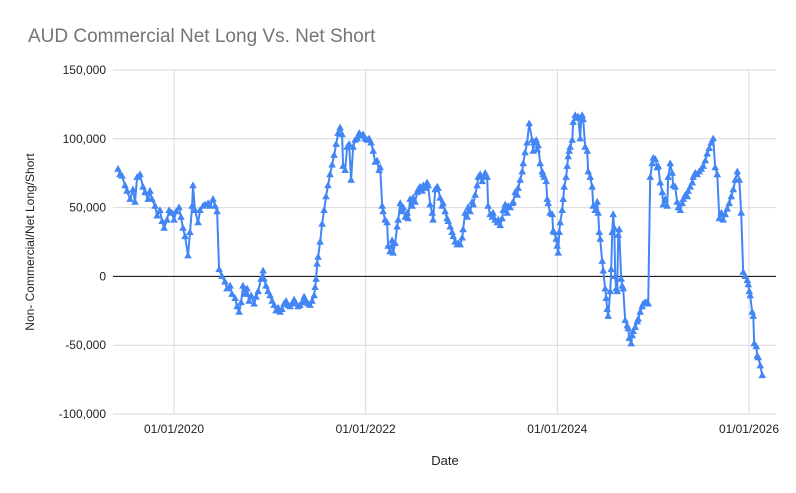 The width and height of the screenshot is (796, 493). Describe the element at coordinates (557, 429) in the screenshot. I see `x-tick-label: 01/01/2024` at that location.